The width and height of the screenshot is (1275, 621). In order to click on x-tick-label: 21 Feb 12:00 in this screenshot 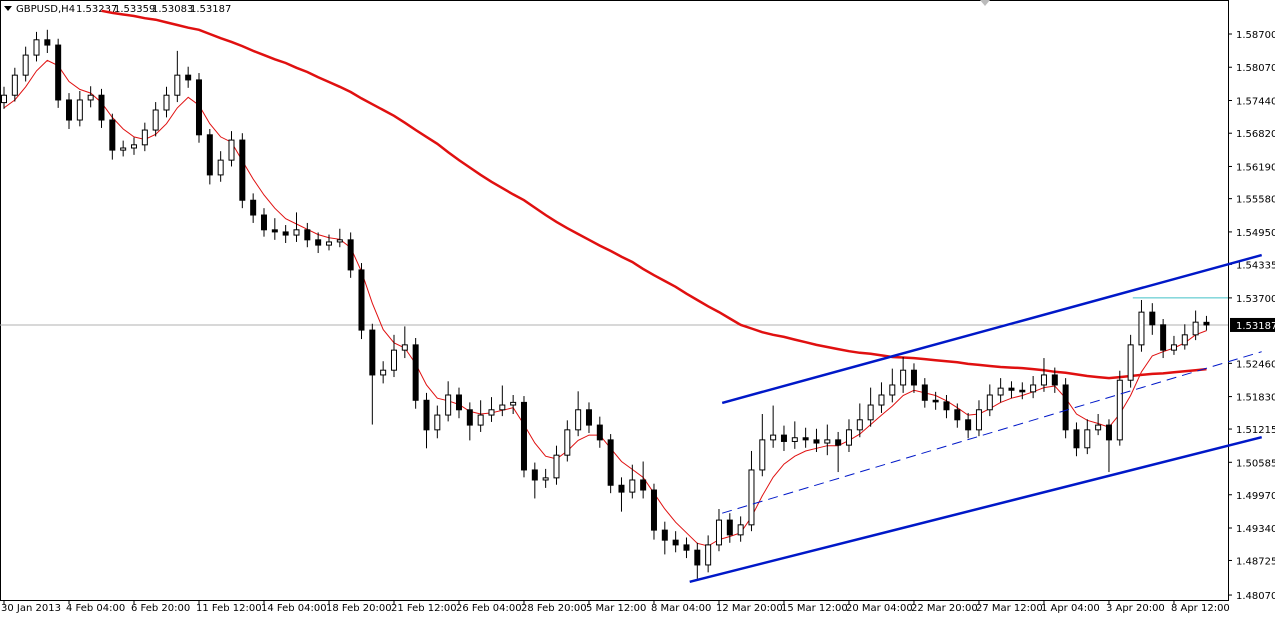, I will do `click(424, 608)`.